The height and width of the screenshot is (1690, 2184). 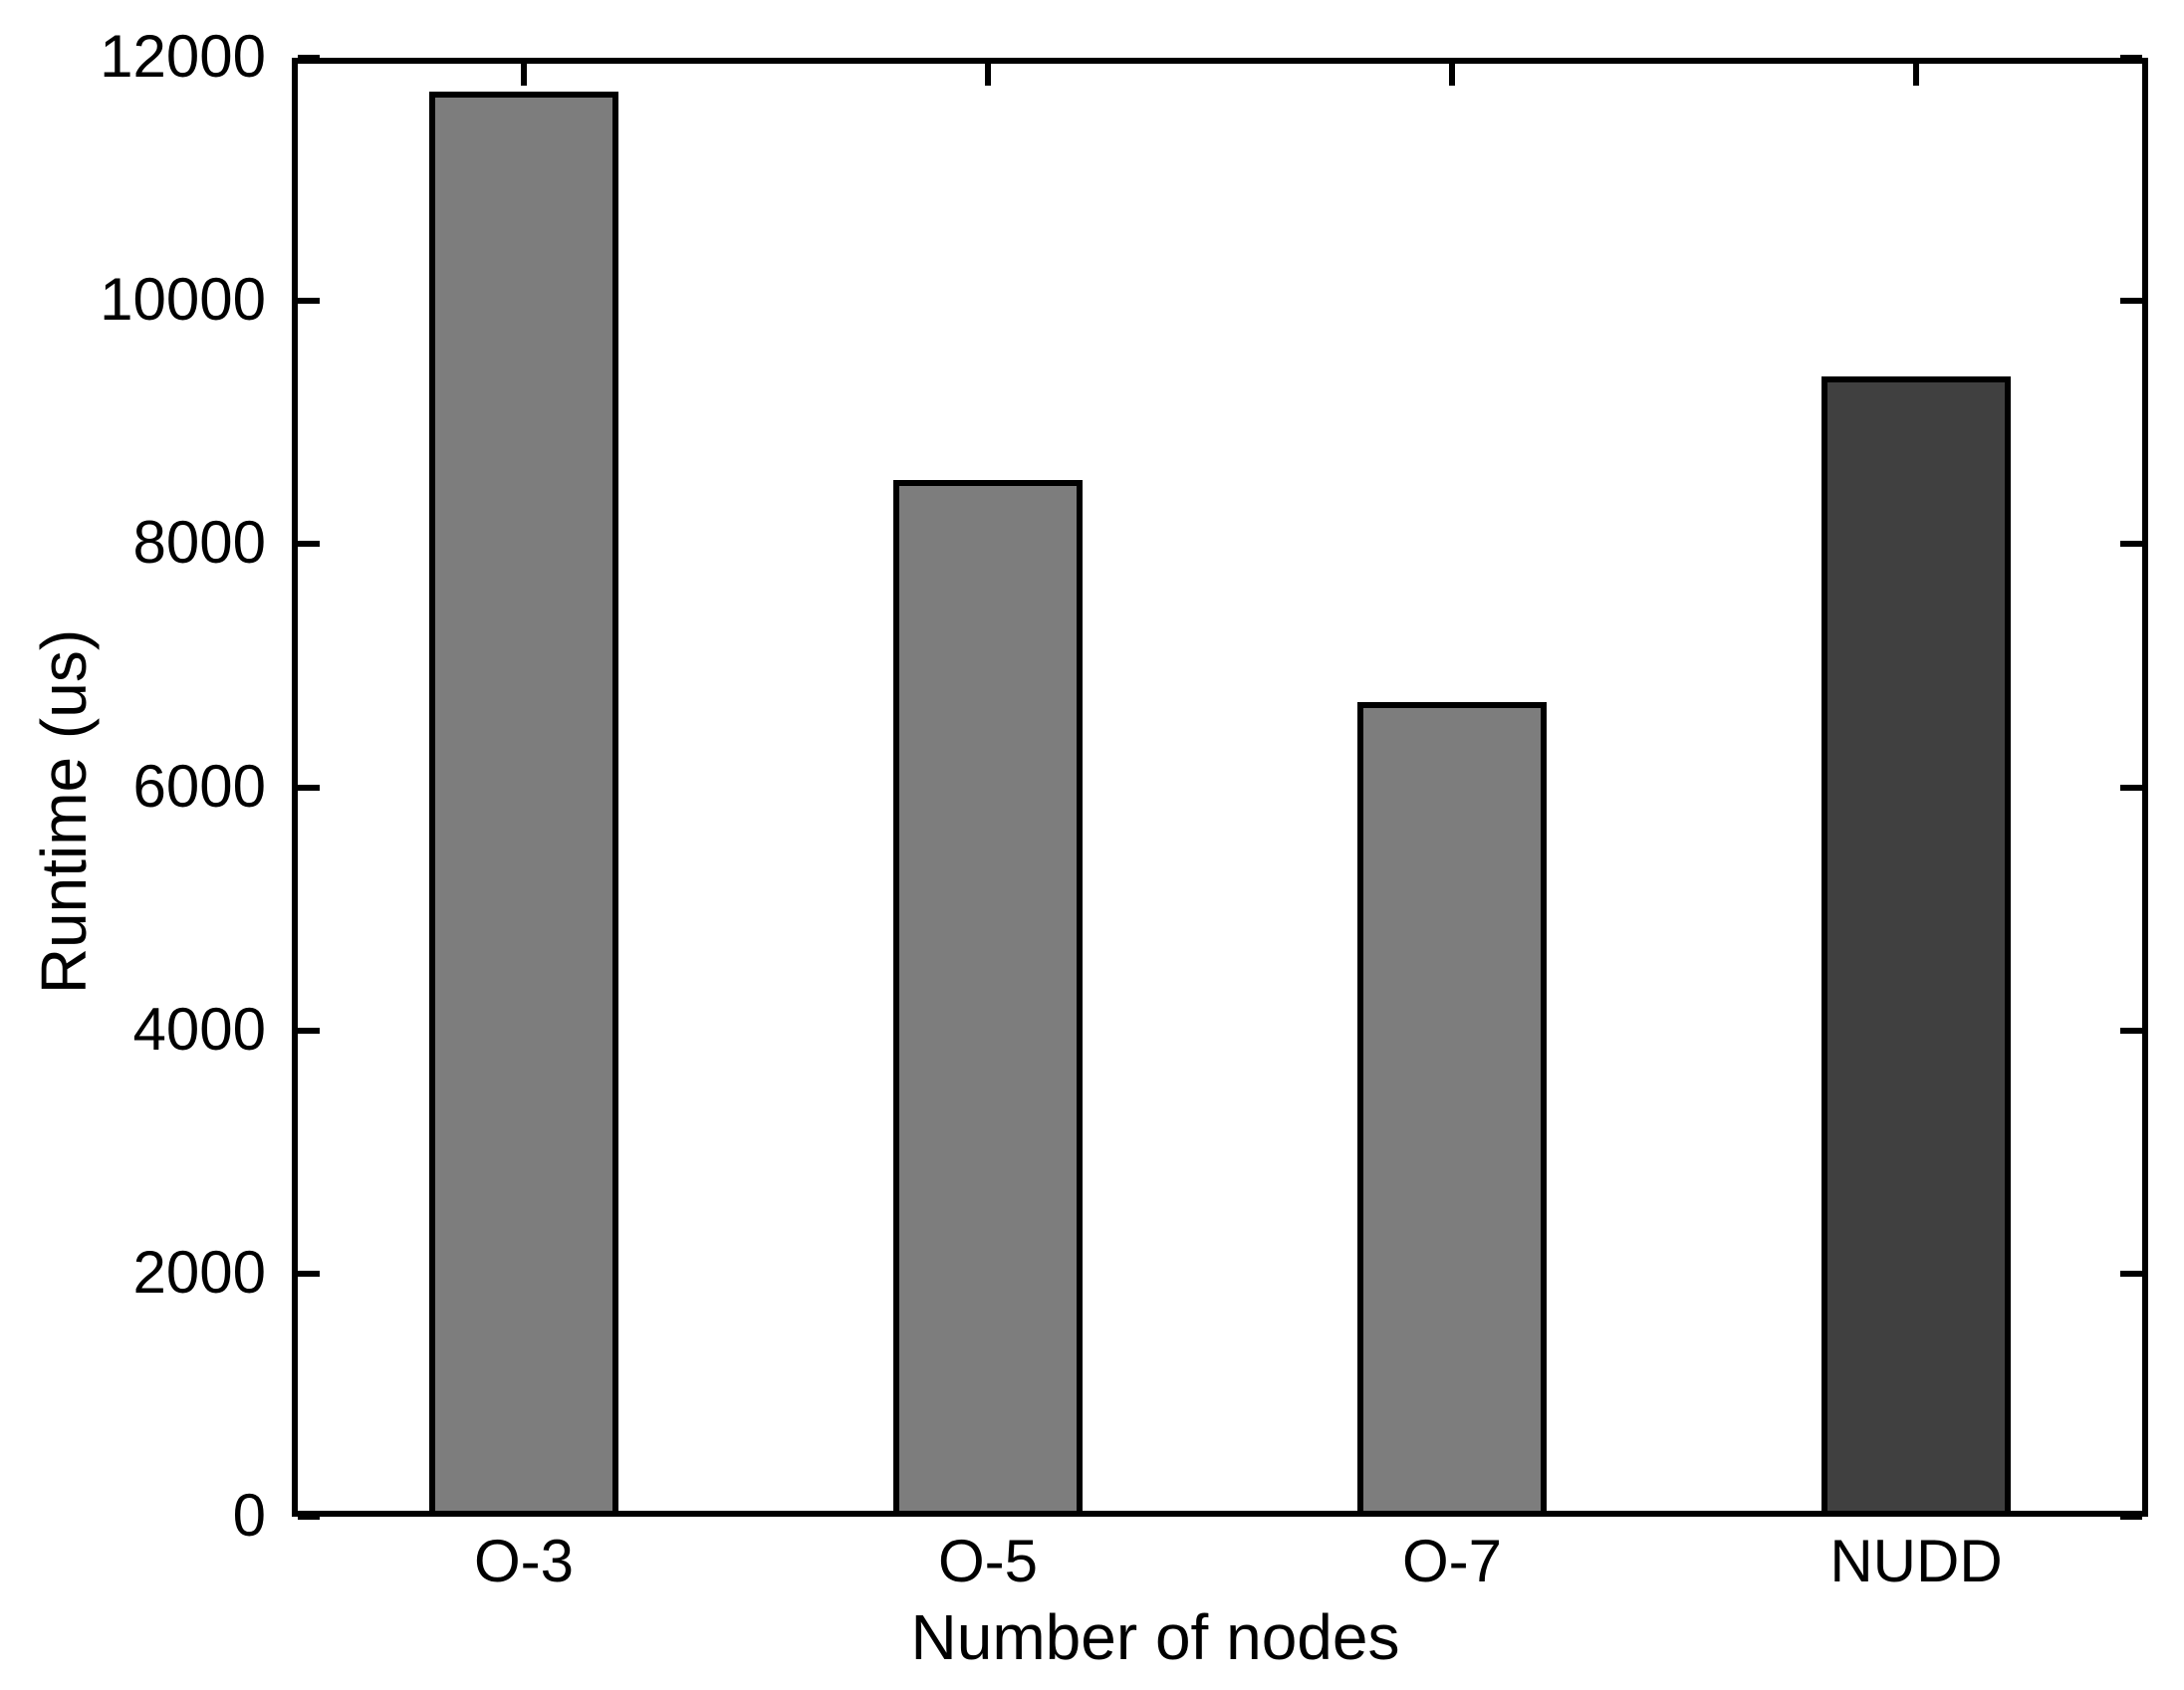 What do you see at coordinates (199, 543) in the screenshot?
I see `y-tick-label: 8000` at bounding box center [199, 543].